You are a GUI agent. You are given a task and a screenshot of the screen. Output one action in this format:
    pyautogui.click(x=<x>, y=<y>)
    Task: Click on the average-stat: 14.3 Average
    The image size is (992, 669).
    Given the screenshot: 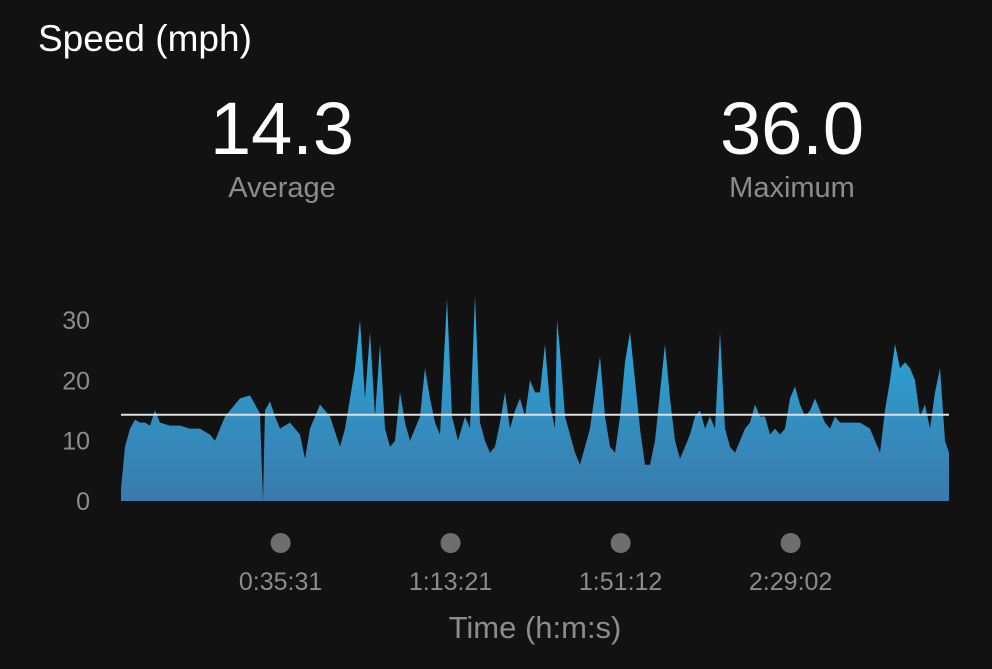 What is the action you would take?
    pyautogui.click(x=282, y=148)
    